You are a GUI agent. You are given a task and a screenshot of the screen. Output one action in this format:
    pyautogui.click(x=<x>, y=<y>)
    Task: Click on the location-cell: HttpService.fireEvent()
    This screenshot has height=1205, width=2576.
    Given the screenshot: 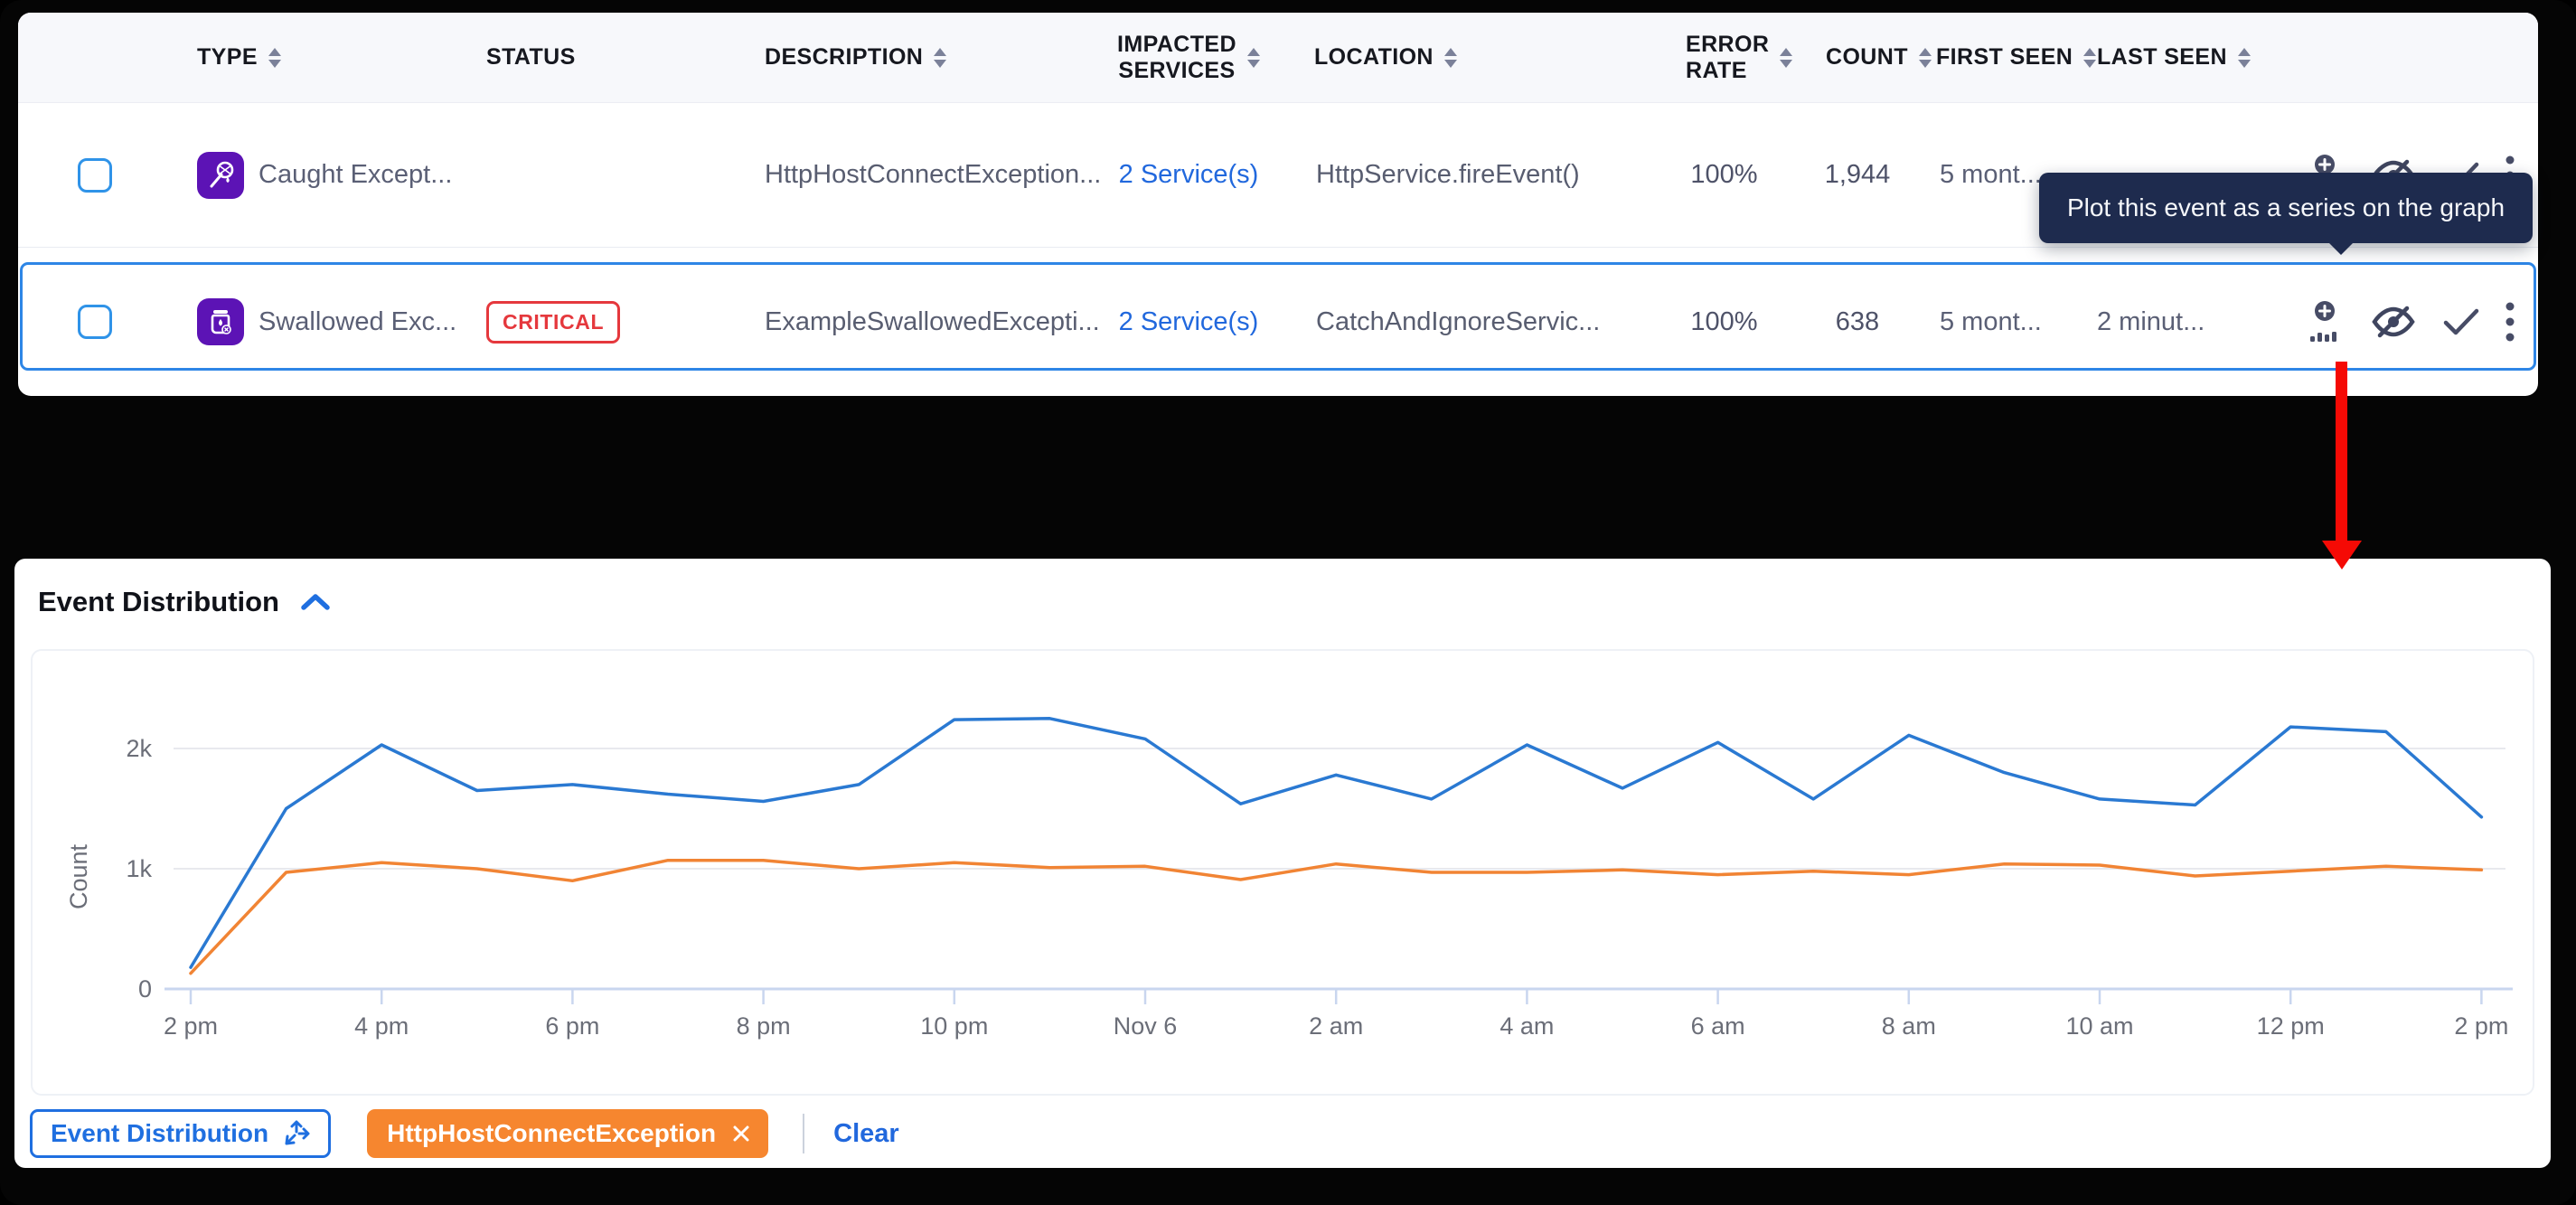 What is the action you would take?
    pyautogui.click(x=1448, y=174)
    